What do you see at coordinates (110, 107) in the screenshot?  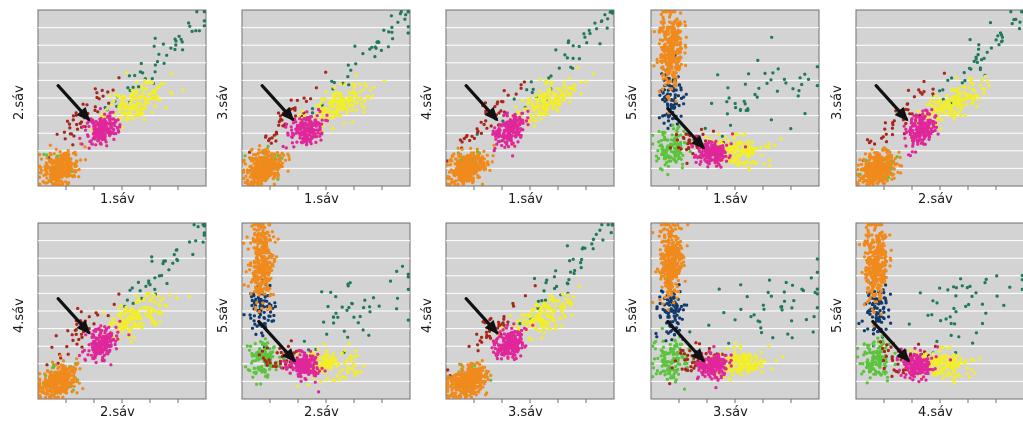 I see `scatter-panel: 1.sáv 2.sáv` at bounding box center [110, 107].